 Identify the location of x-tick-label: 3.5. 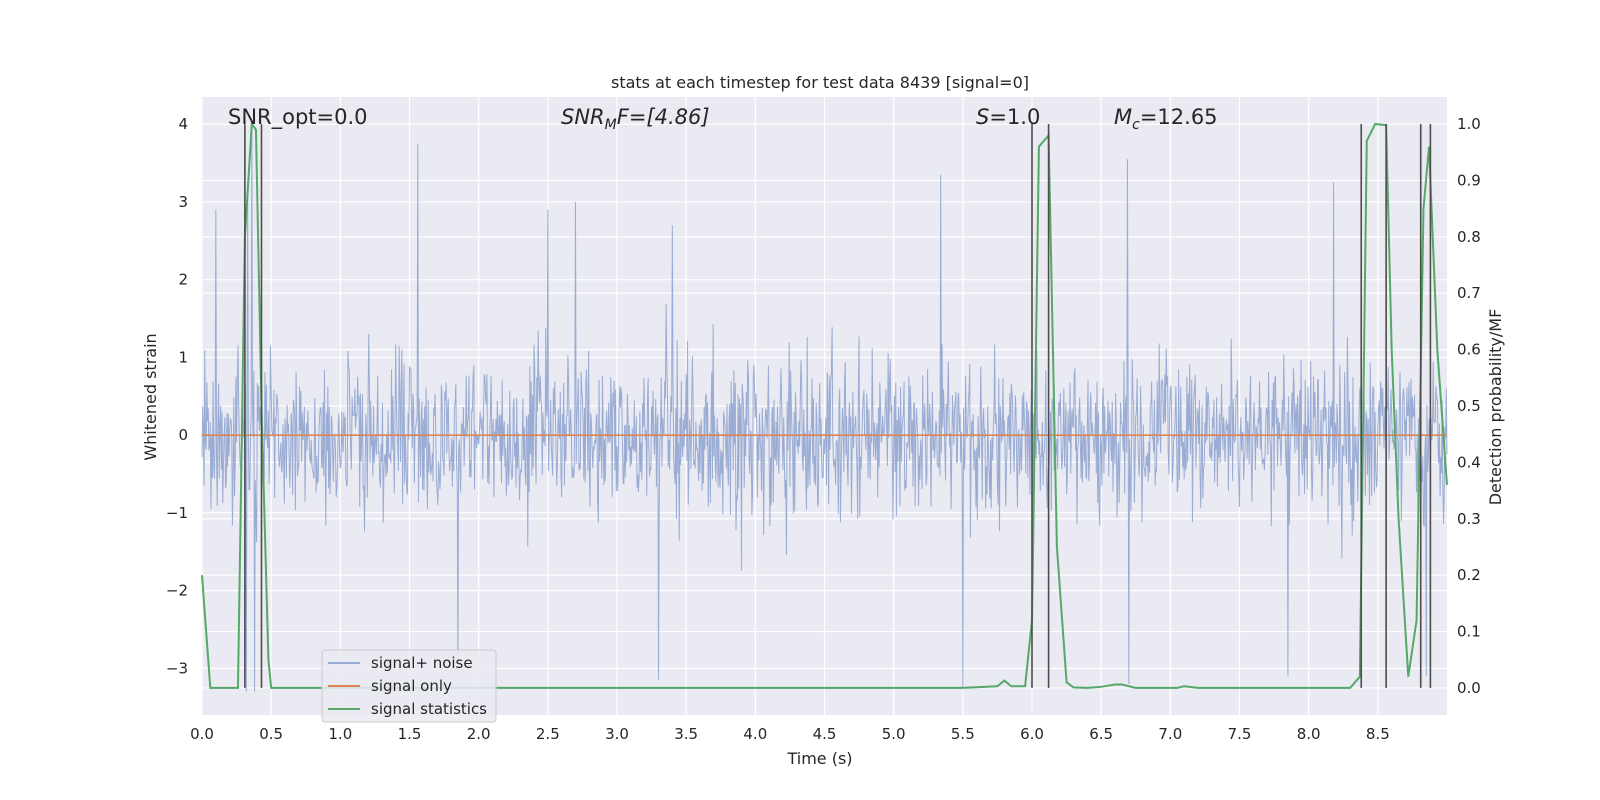
(686, 734).